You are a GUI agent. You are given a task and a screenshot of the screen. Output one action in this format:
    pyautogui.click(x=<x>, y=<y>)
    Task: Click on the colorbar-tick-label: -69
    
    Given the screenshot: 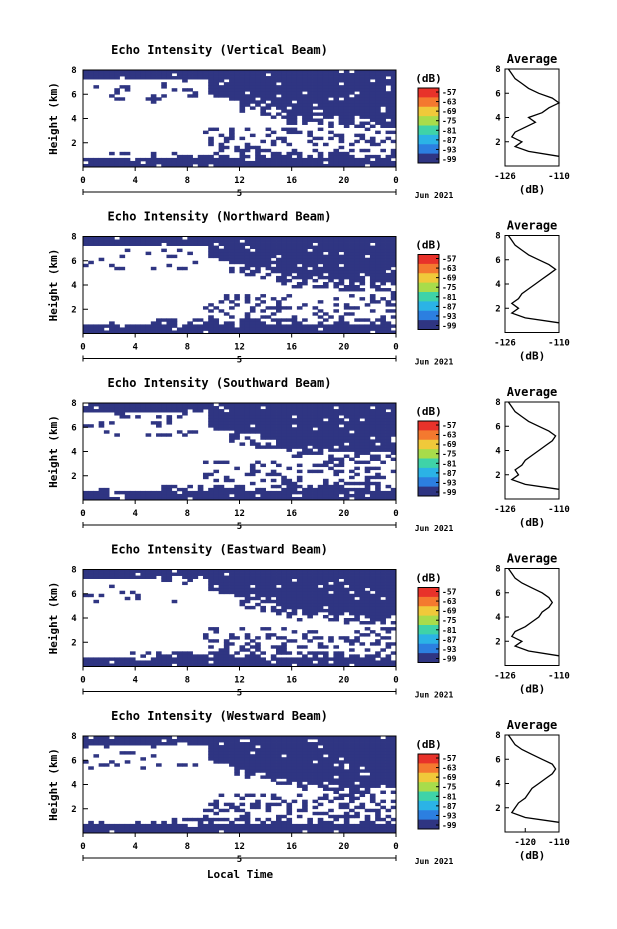 What is the action you would take?
    pyautogui.click(x=449, y=777)
    